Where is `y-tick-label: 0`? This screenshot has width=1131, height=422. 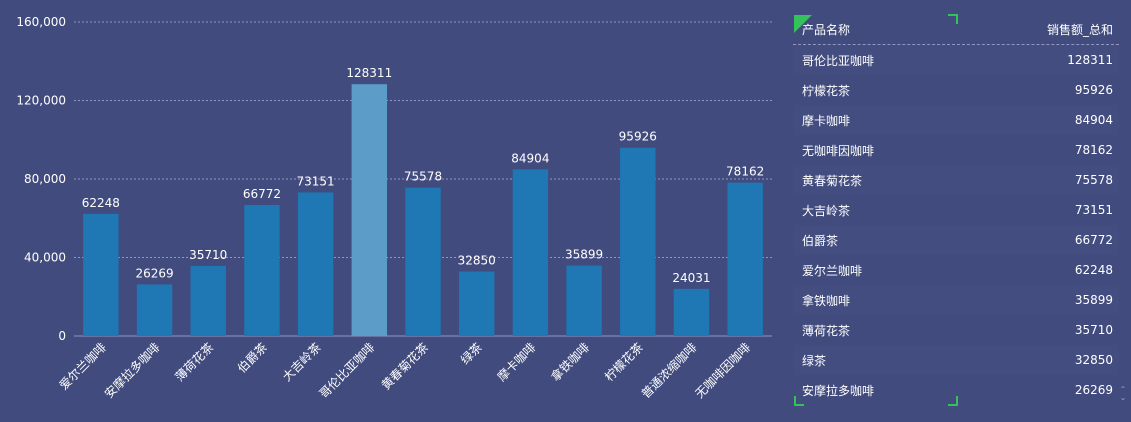 y-tick-label: 0 is located at coordinates (62, 336).